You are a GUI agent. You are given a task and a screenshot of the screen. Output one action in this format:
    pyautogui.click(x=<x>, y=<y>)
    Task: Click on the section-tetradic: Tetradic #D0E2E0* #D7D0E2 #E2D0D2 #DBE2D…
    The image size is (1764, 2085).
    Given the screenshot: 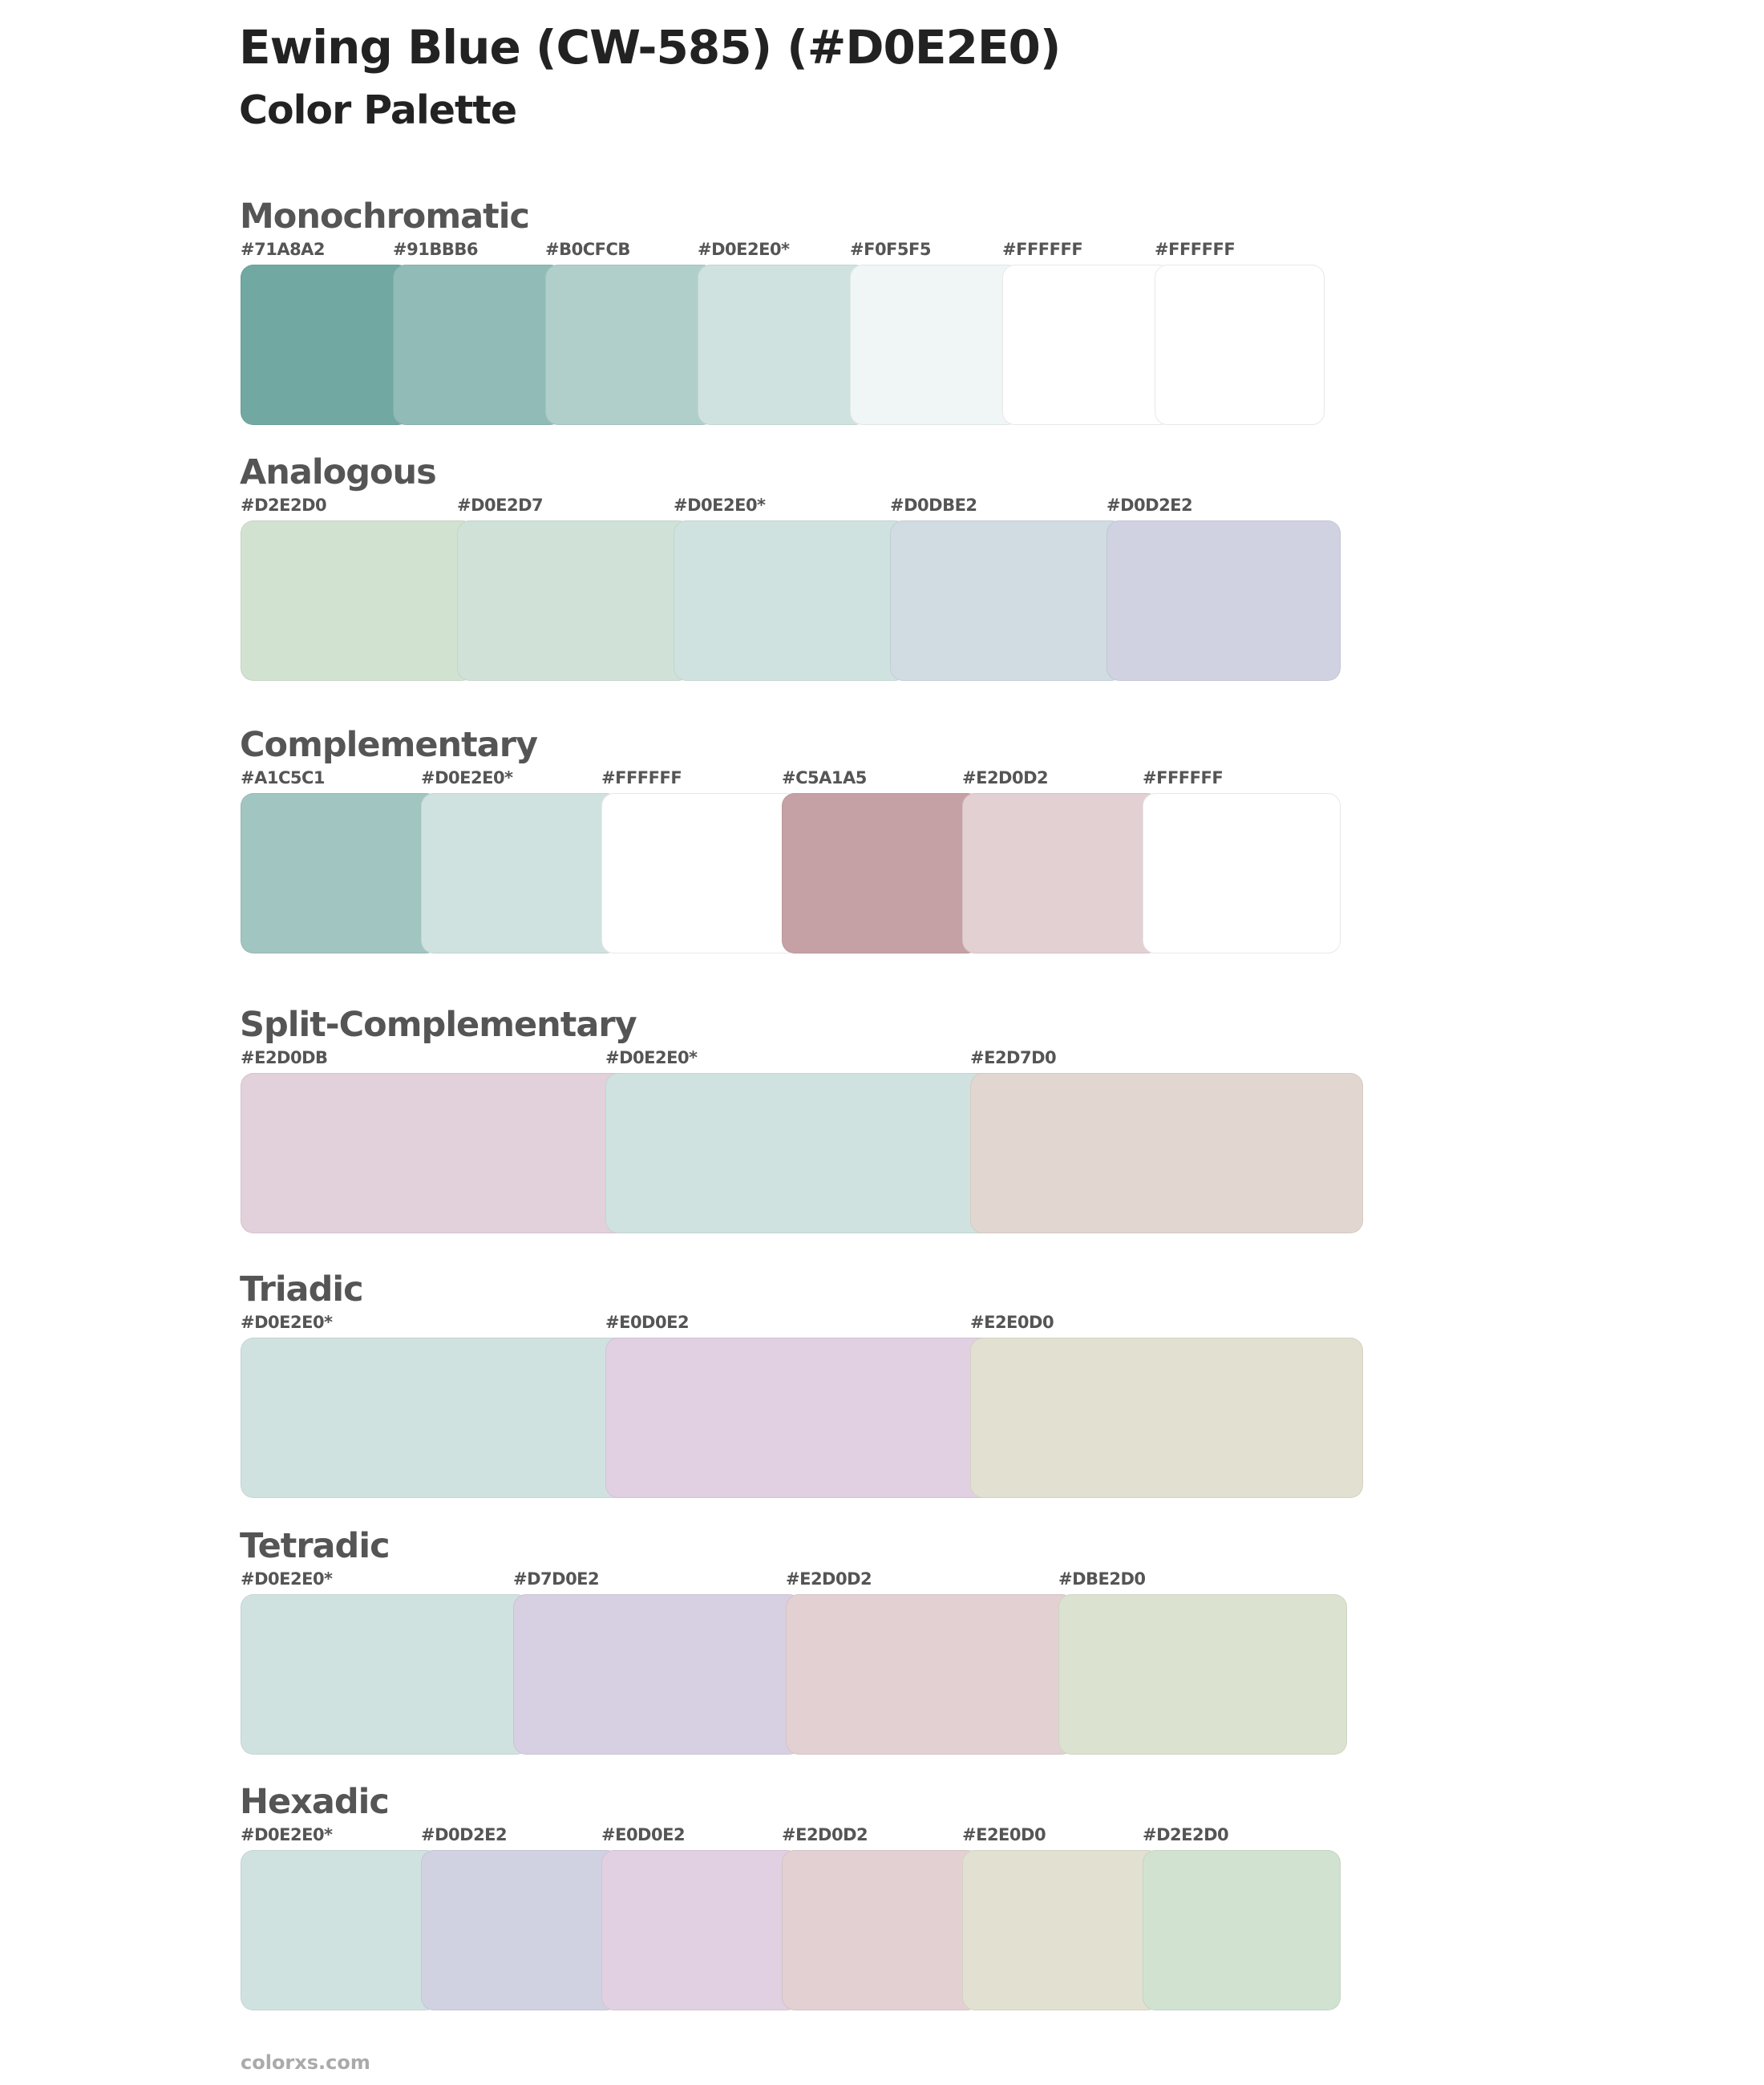 What is the action you would take?
    pyautogui.click(x=821, y=1646)
    